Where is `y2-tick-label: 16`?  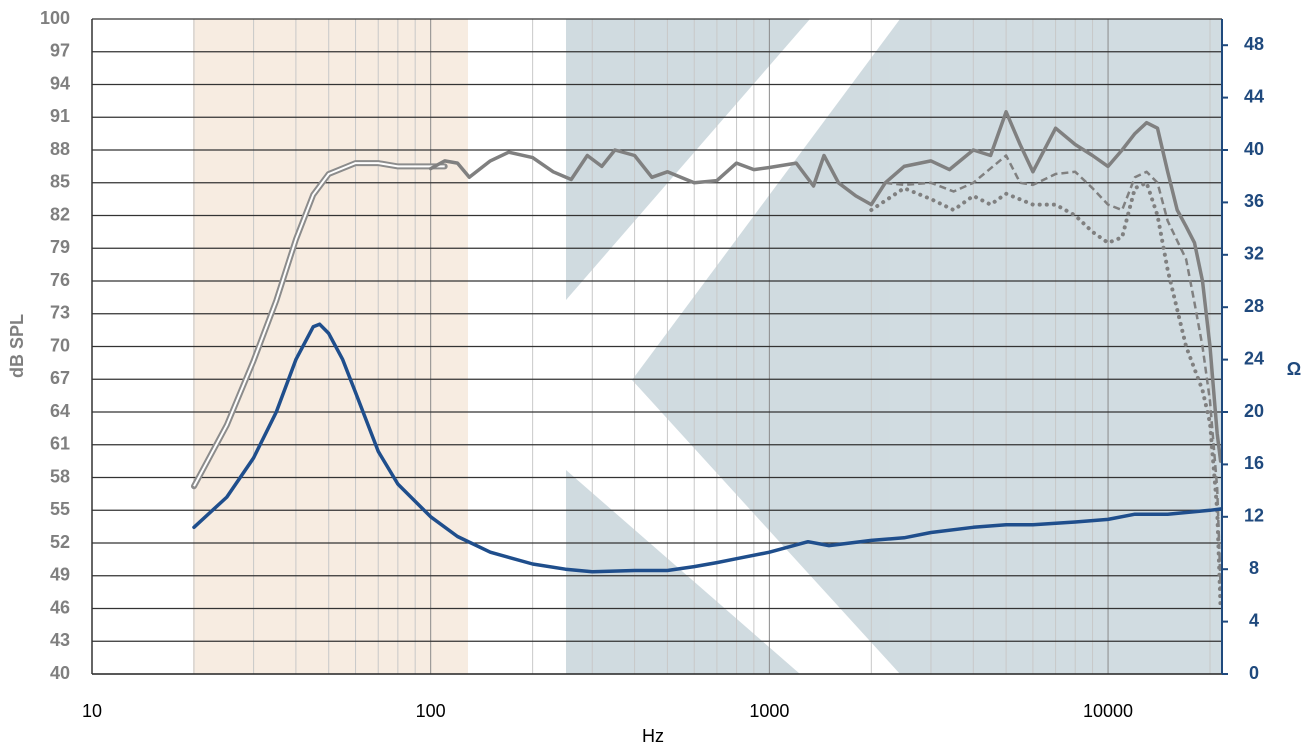
y2-tick-label: 16 is located at coordinates (1254, 463).